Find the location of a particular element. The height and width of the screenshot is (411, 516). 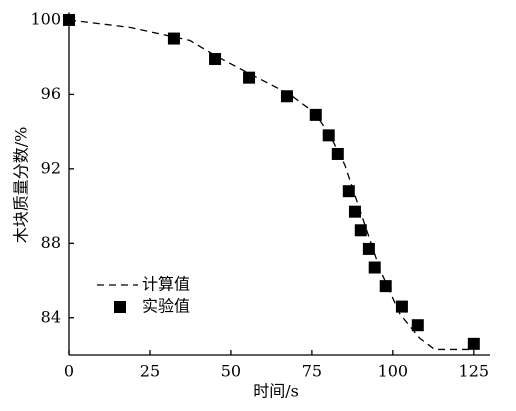

y-tick-label: 92 is located at coordinates (51, 167).